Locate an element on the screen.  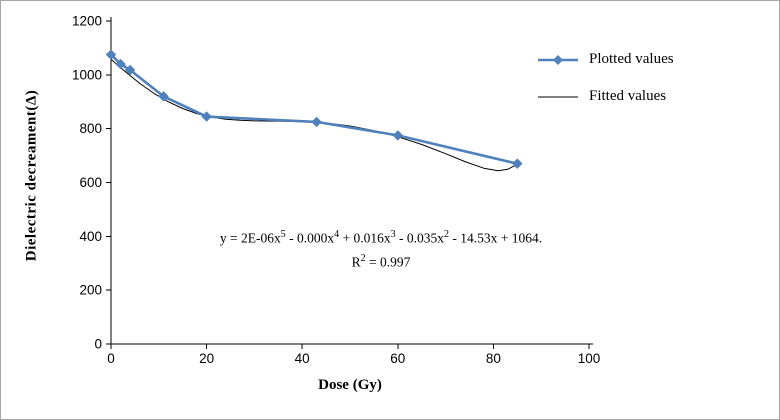
plotted-values-marker-icon is located at coordinates (558, 59).